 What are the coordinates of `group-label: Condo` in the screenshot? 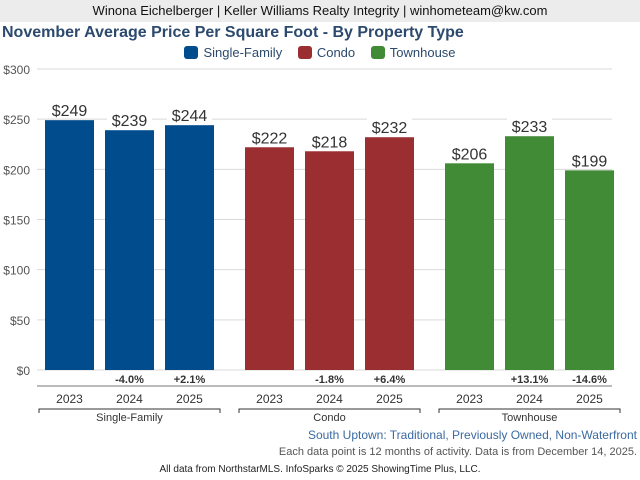 It's located at (329, 418).